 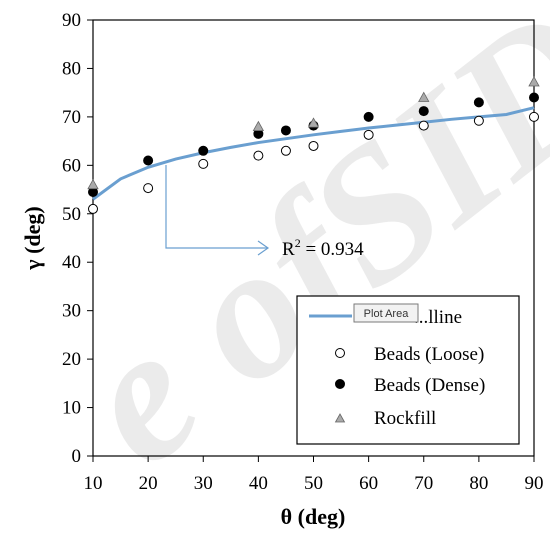 What do you see at coordinates (368, 483) in the screenshot?
I see `x-tick-label: 60` at bounding box center [368, 483].